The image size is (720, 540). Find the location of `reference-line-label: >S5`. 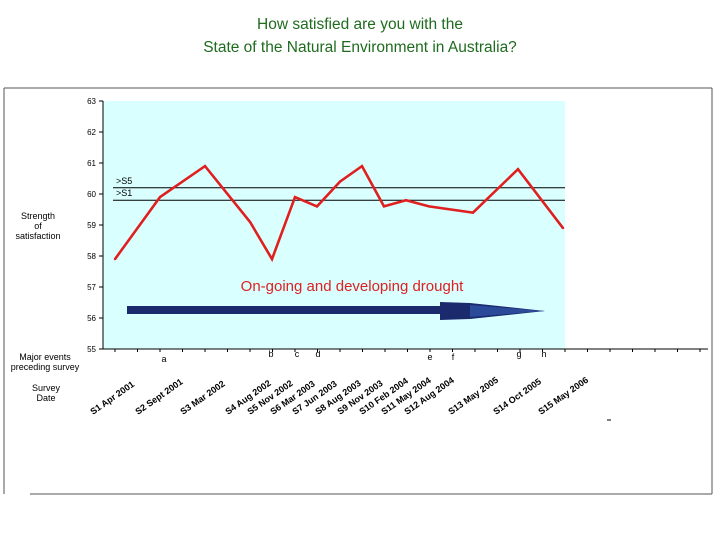

reference-line-label: >S5 is located at coordinates (124, 181).